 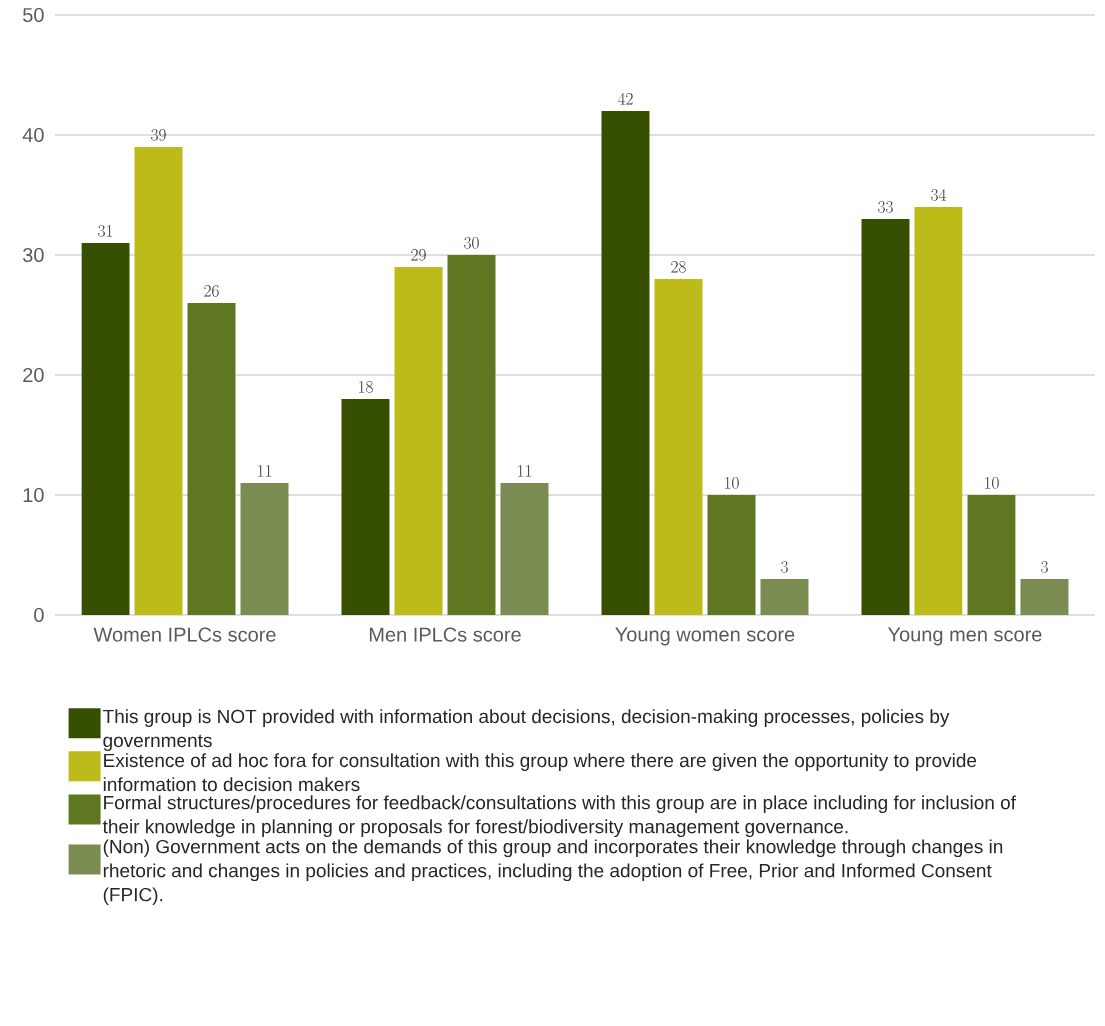 What do you see at coordinates (33, 495) in the screenshot?
I see `y-tick-label: 10` at bounding box center [33, 495].